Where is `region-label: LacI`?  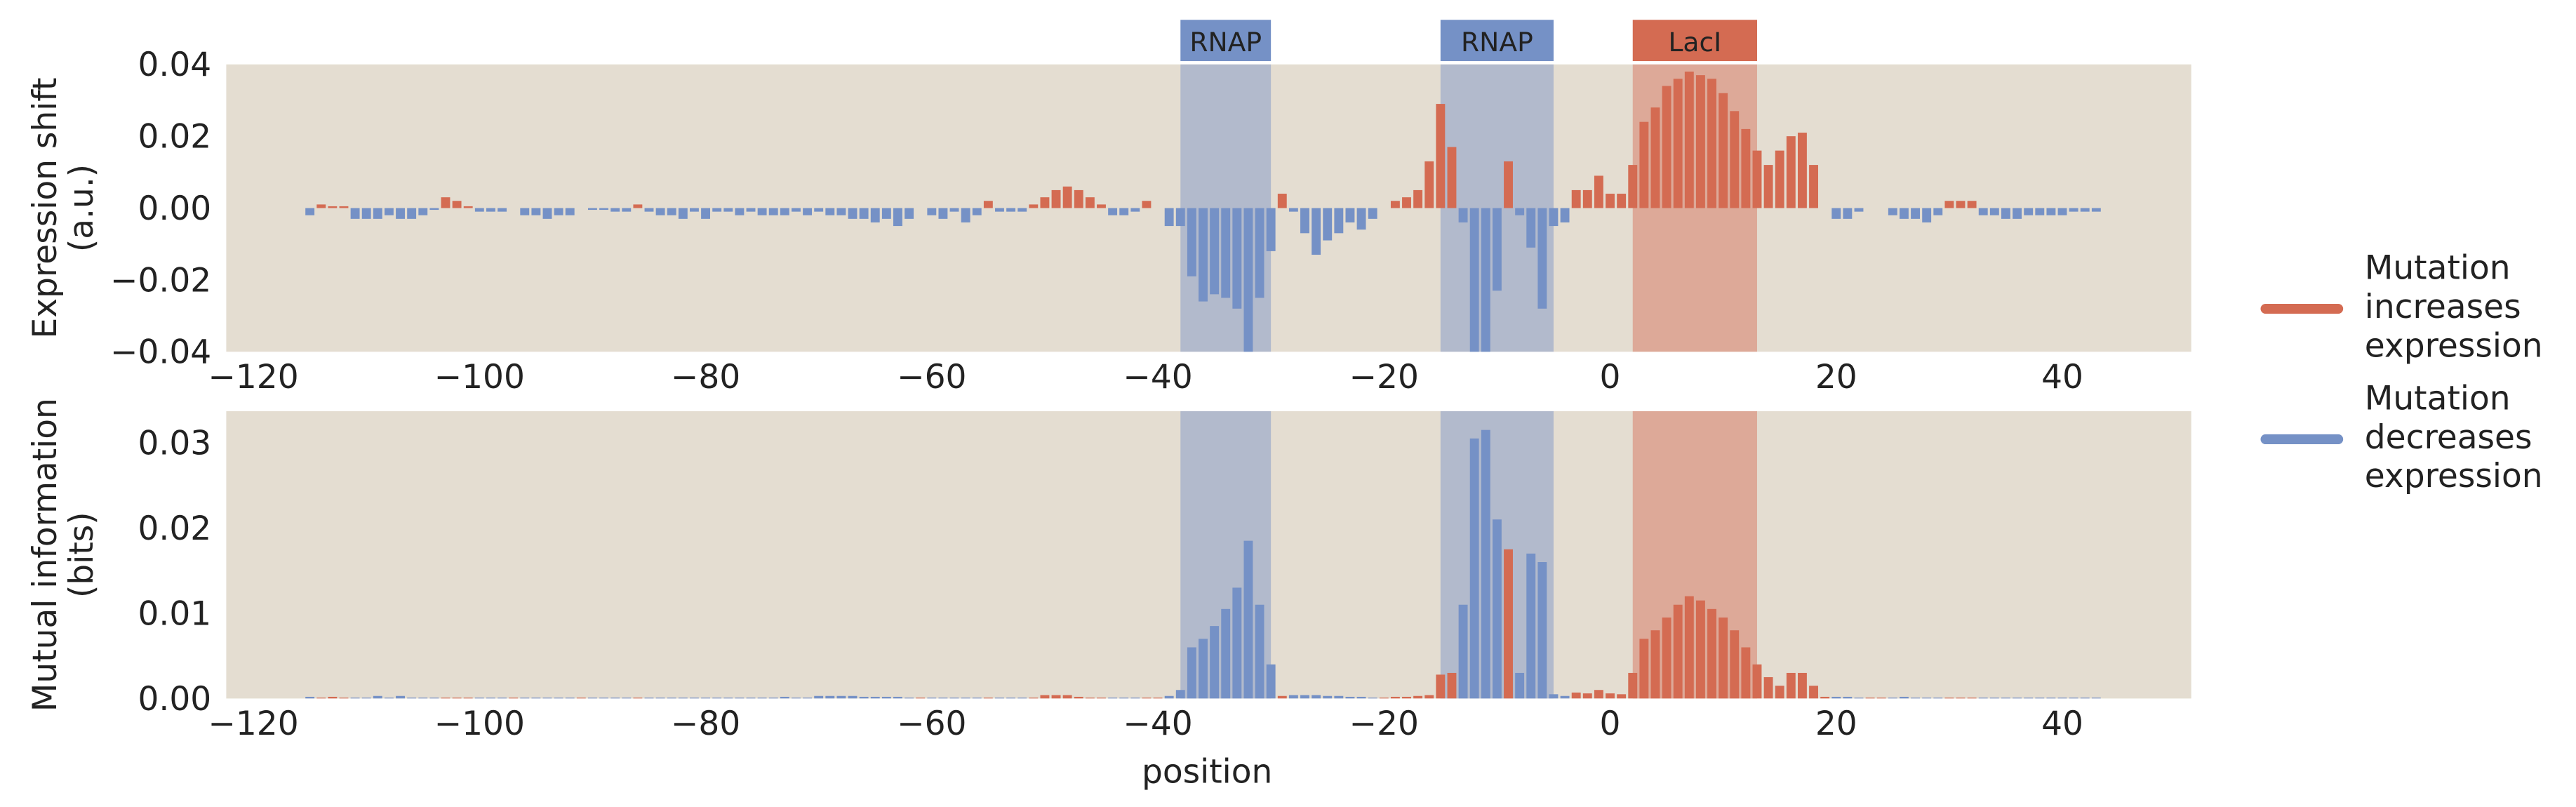 region-label: LacI is located at coordinates (1694, 42).